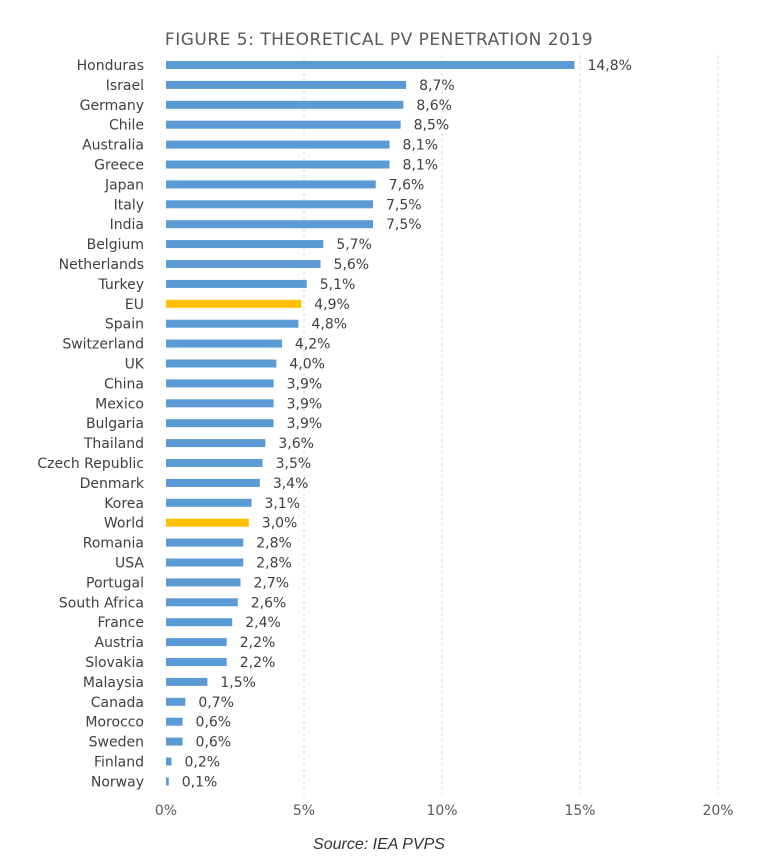 Image resolution: width=758 pixels, height=865 pixels. Describe the element at coordinates (113, 444) in the screenshot. I see `category-label: Thailand` at that location.